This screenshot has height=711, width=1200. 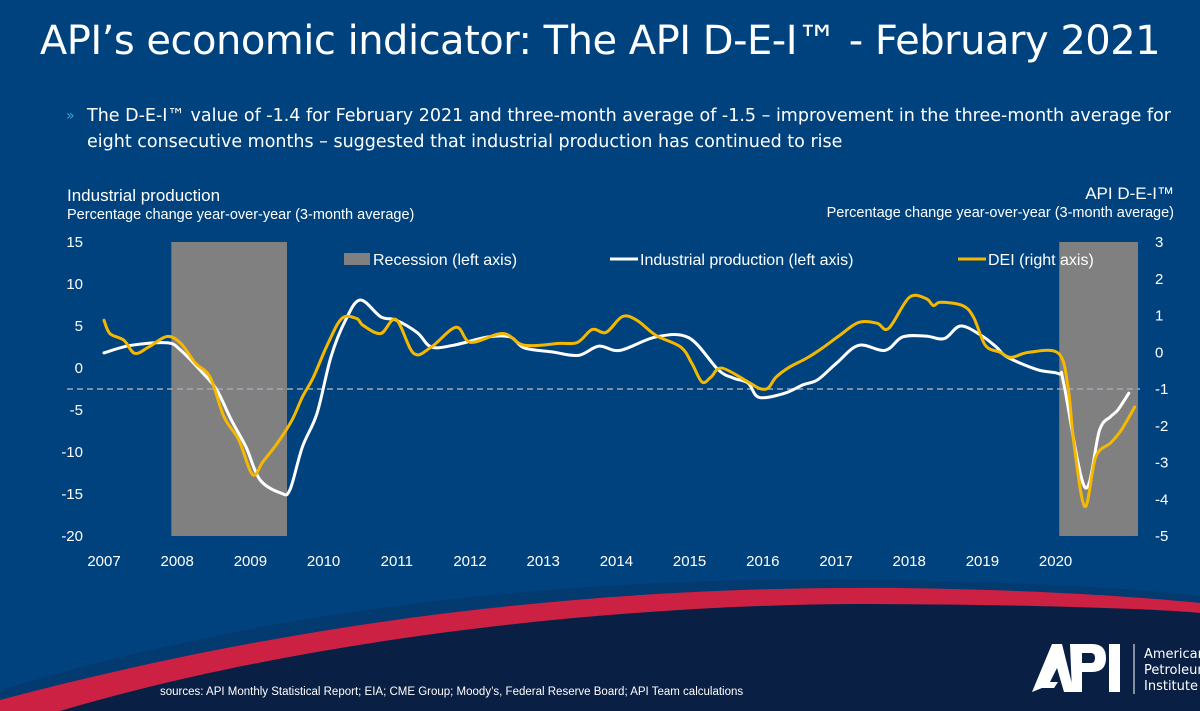 I want to click on legend-label-industrial-production: Industrial production (left axis), so click(x=746, y=260).